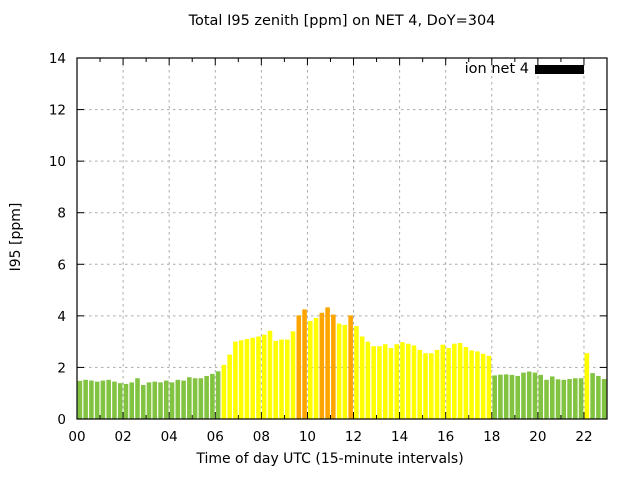 The image size is (640, 480). I want to click on y-tick-label: 8, so click(61, 214).